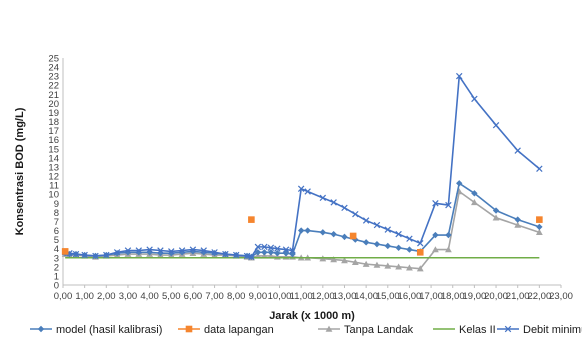  What do you see at coordinates (258, 296) in the screenshot?
I see `x-tick-label: 9,00` at bounding box center [258, 296].